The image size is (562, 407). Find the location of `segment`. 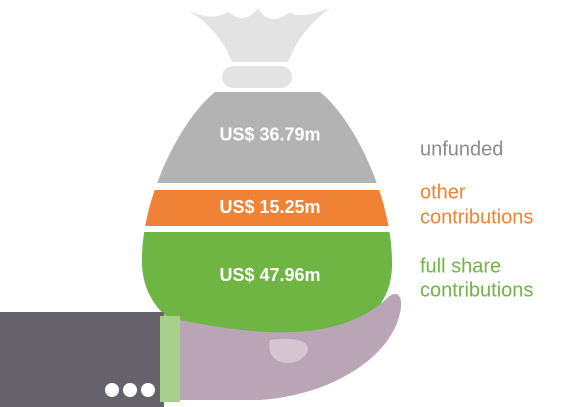

segment is located at coordinates (267, 208).